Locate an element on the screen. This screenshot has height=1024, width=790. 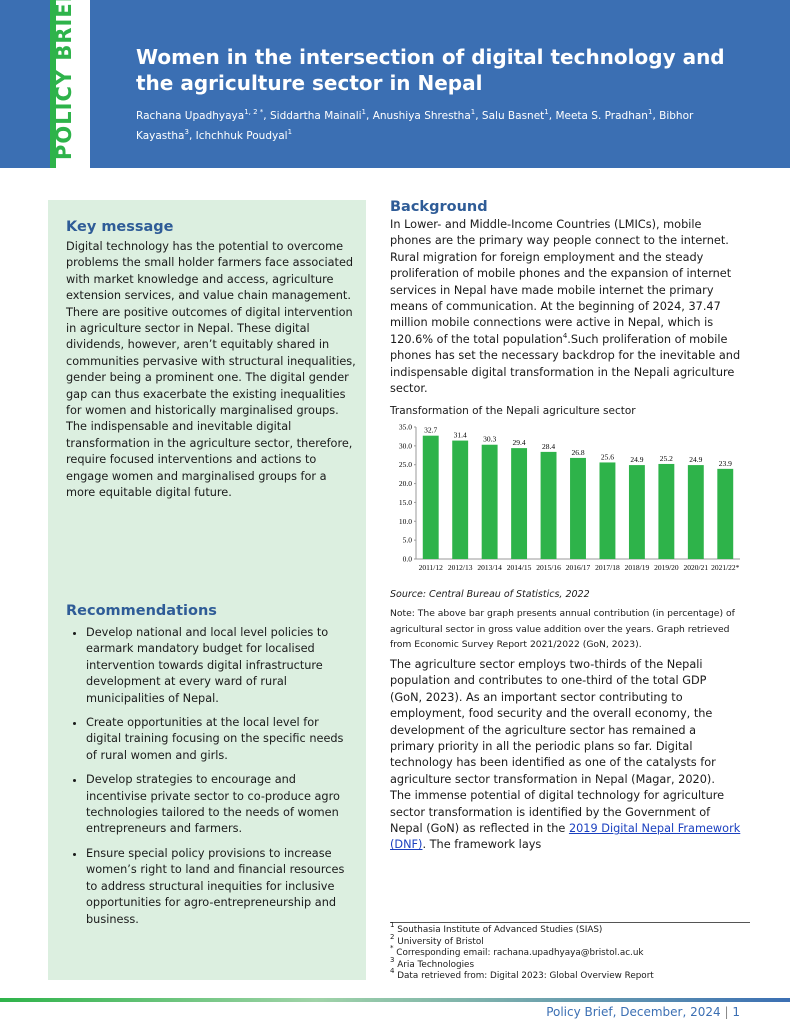
y-tick-label: 20.0 is located at coordinates (405, 484).